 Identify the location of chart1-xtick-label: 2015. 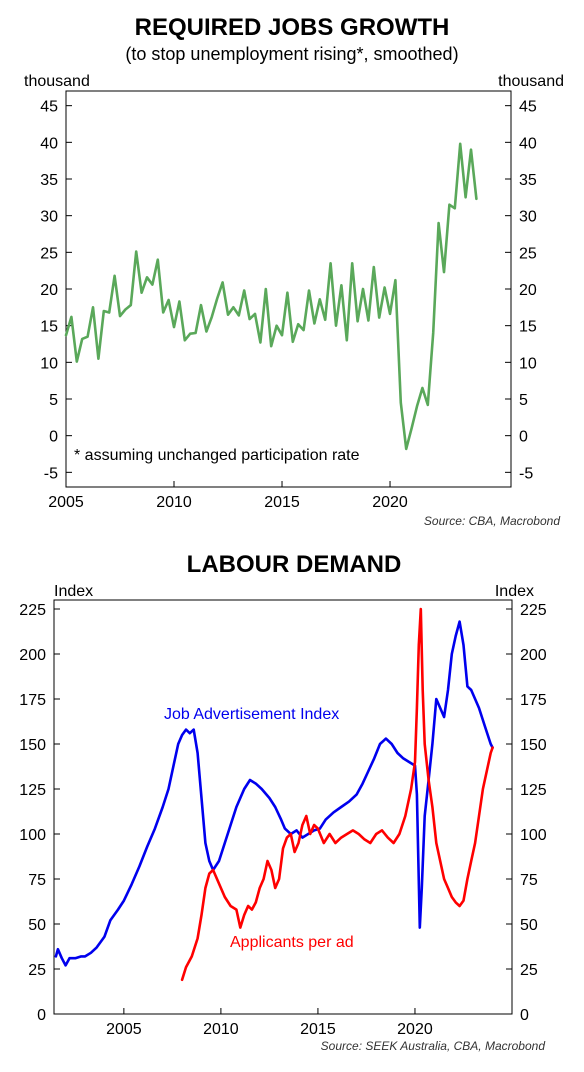
(282, 502).